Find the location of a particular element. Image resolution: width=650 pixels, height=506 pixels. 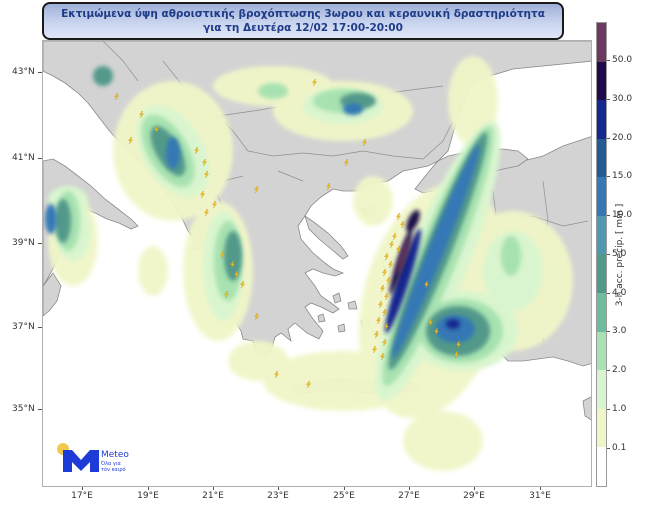

lat-label-37n: 37°N is located at coordinates (23, 327).